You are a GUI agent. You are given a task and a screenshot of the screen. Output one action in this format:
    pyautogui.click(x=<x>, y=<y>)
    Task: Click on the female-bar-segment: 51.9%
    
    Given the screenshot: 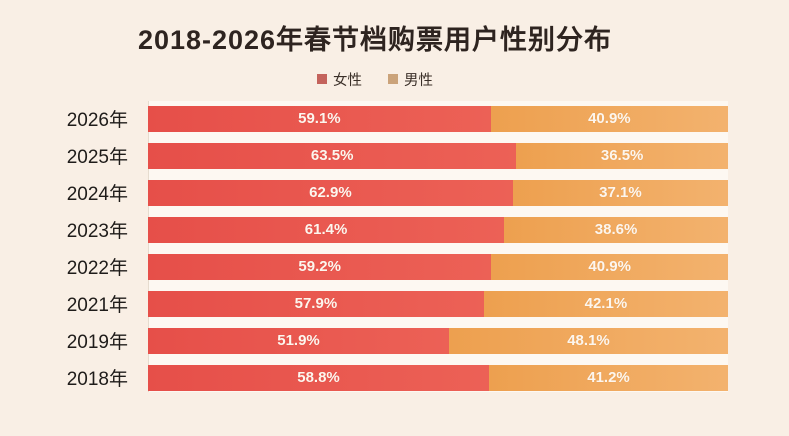 What is the action you would take?
    pyautogui.click(x=299, y=340)
    